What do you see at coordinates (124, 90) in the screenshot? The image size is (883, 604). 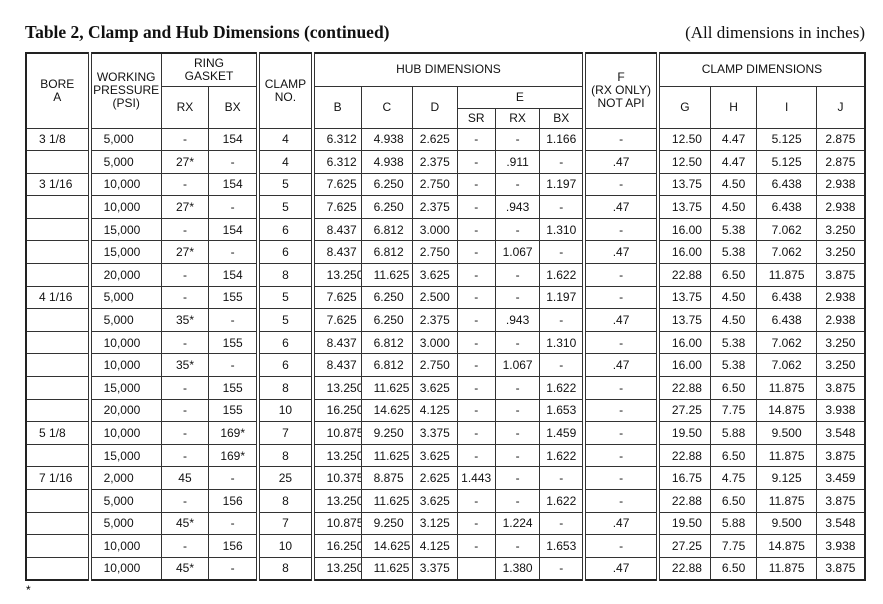 I see `header-cell: WORKING PRESSURE (PSI)` at bounding box center [124, 90].